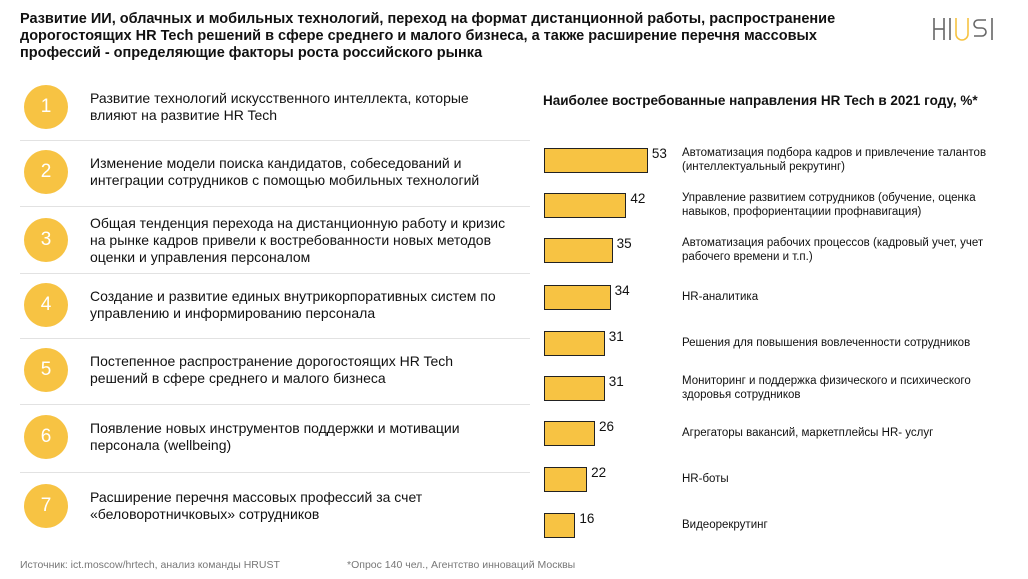 The image size is (1028, 579). I want to click on value-label: 34, so click(622, 290).